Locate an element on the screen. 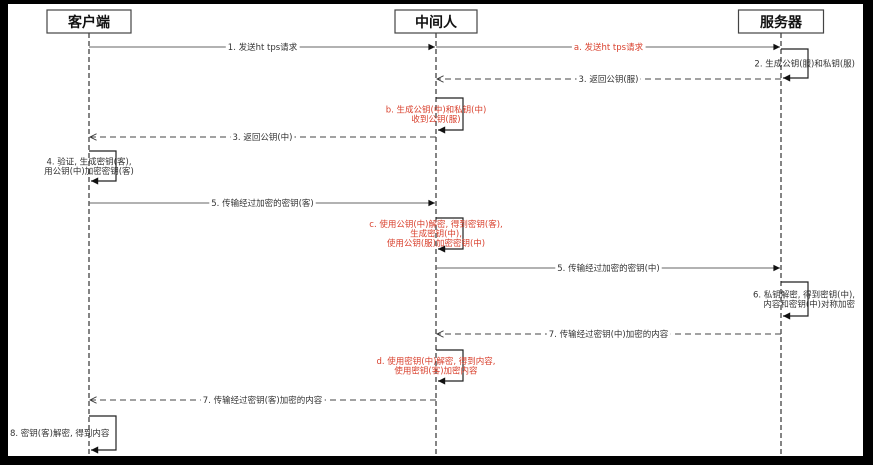 This screenshot has height=465, width=873. message-label: d. 使用密钥(中)解密, 得到内容, is located at coordinates (435, 361).